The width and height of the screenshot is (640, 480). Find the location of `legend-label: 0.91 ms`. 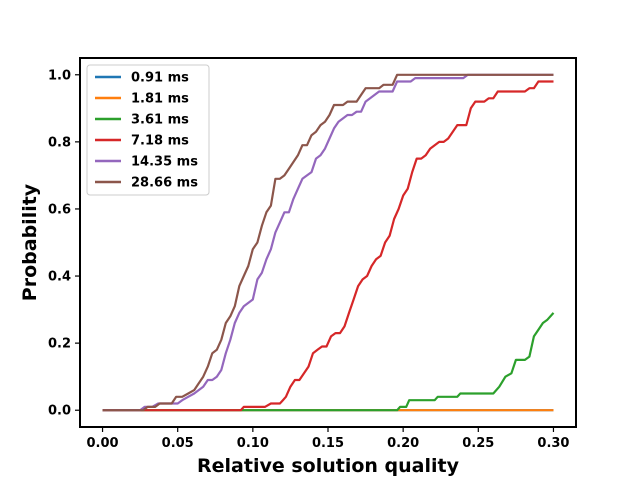

legend-label: 0.91 ms is located at coordinates (160, 78).